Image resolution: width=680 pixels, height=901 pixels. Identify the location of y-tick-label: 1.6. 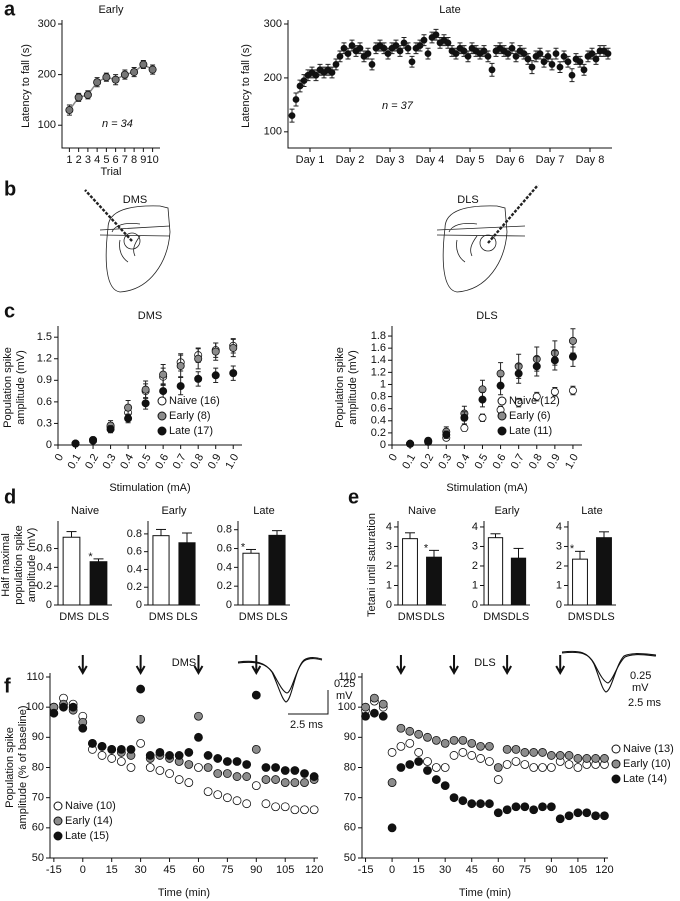
(378, 348).